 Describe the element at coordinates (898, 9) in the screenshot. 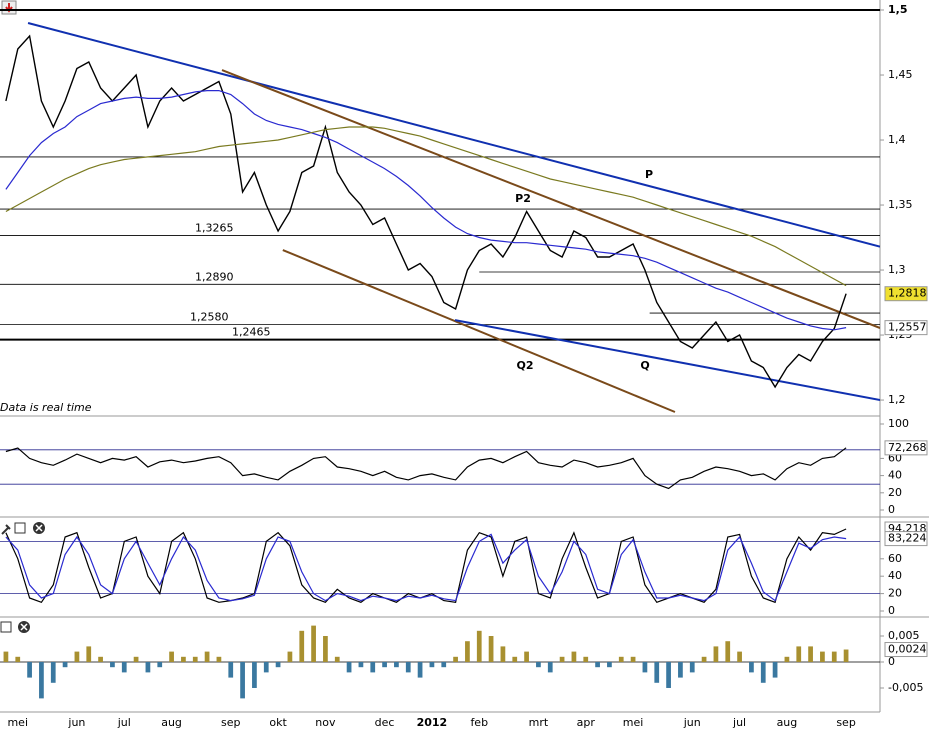

I see `y-tick-label: 1,5` at that location.